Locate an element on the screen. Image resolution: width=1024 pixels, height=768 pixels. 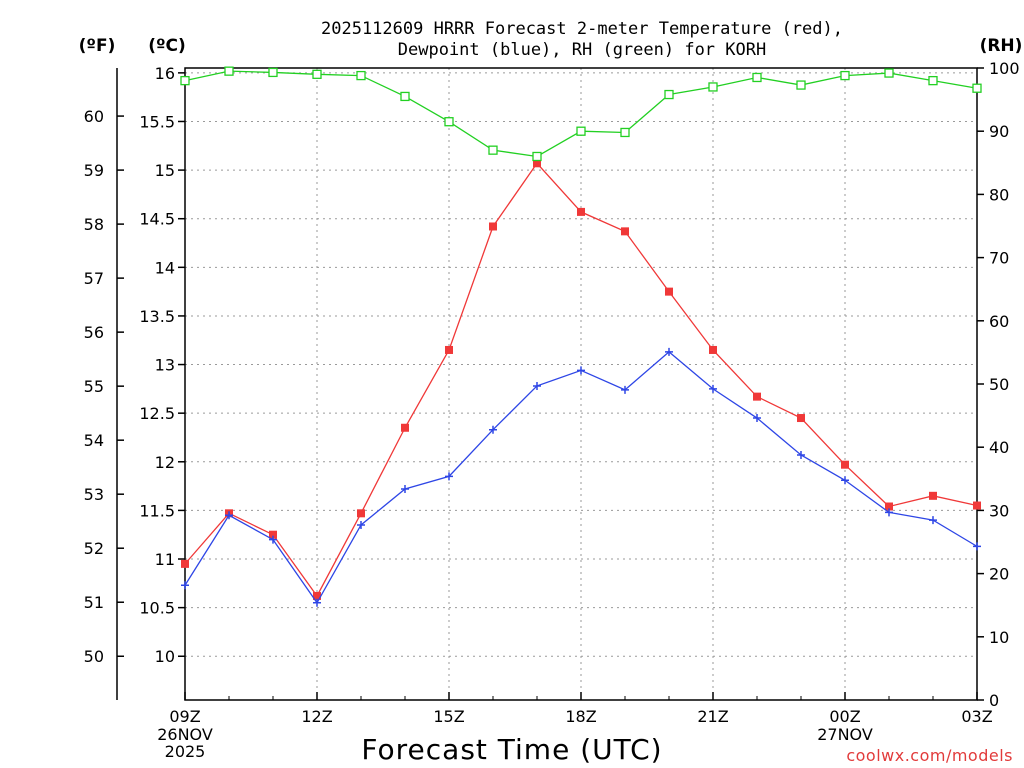
tick-label-celsius: 14 is located at coordinates (165, 267).